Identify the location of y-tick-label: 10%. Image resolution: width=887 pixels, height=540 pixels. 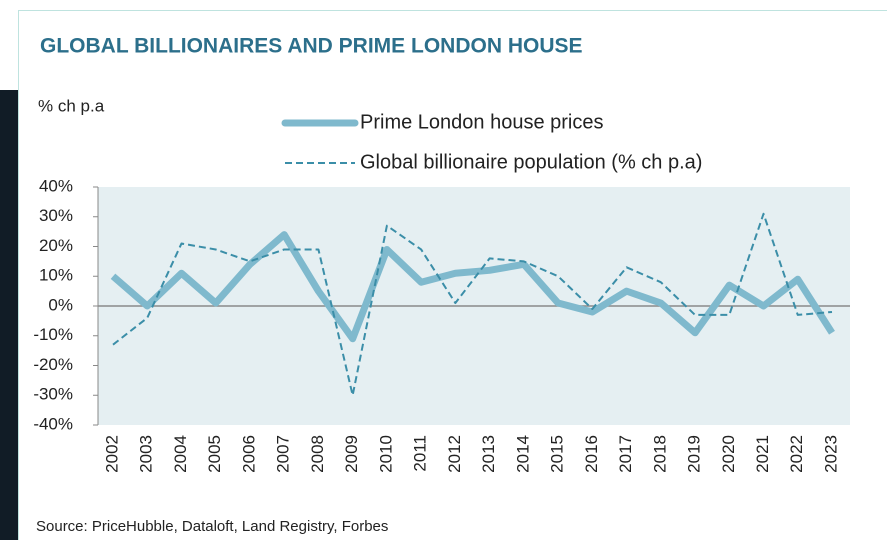
(56, 275).